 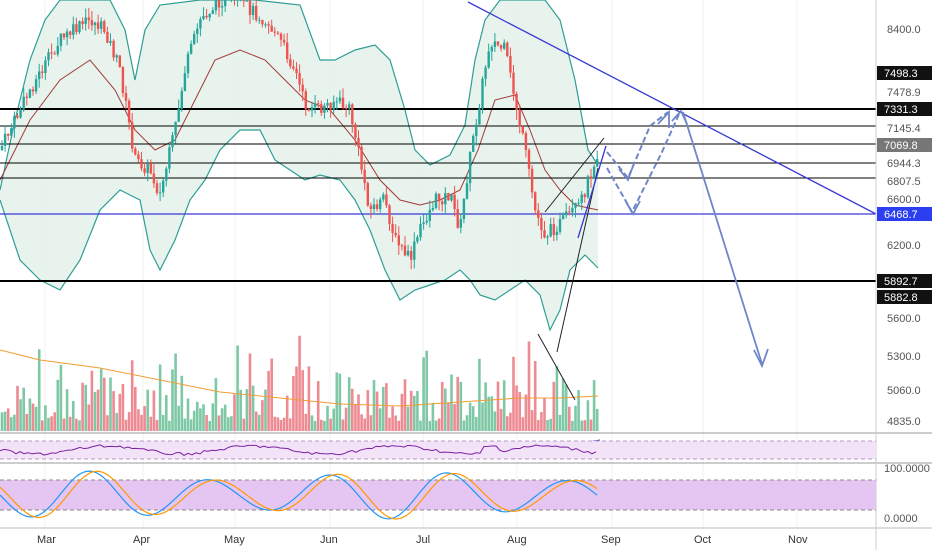 What do you see at coordinates (901, 298) in the screenshot?
I see `price-label: 5882.8` at bounding box center [901, 298].